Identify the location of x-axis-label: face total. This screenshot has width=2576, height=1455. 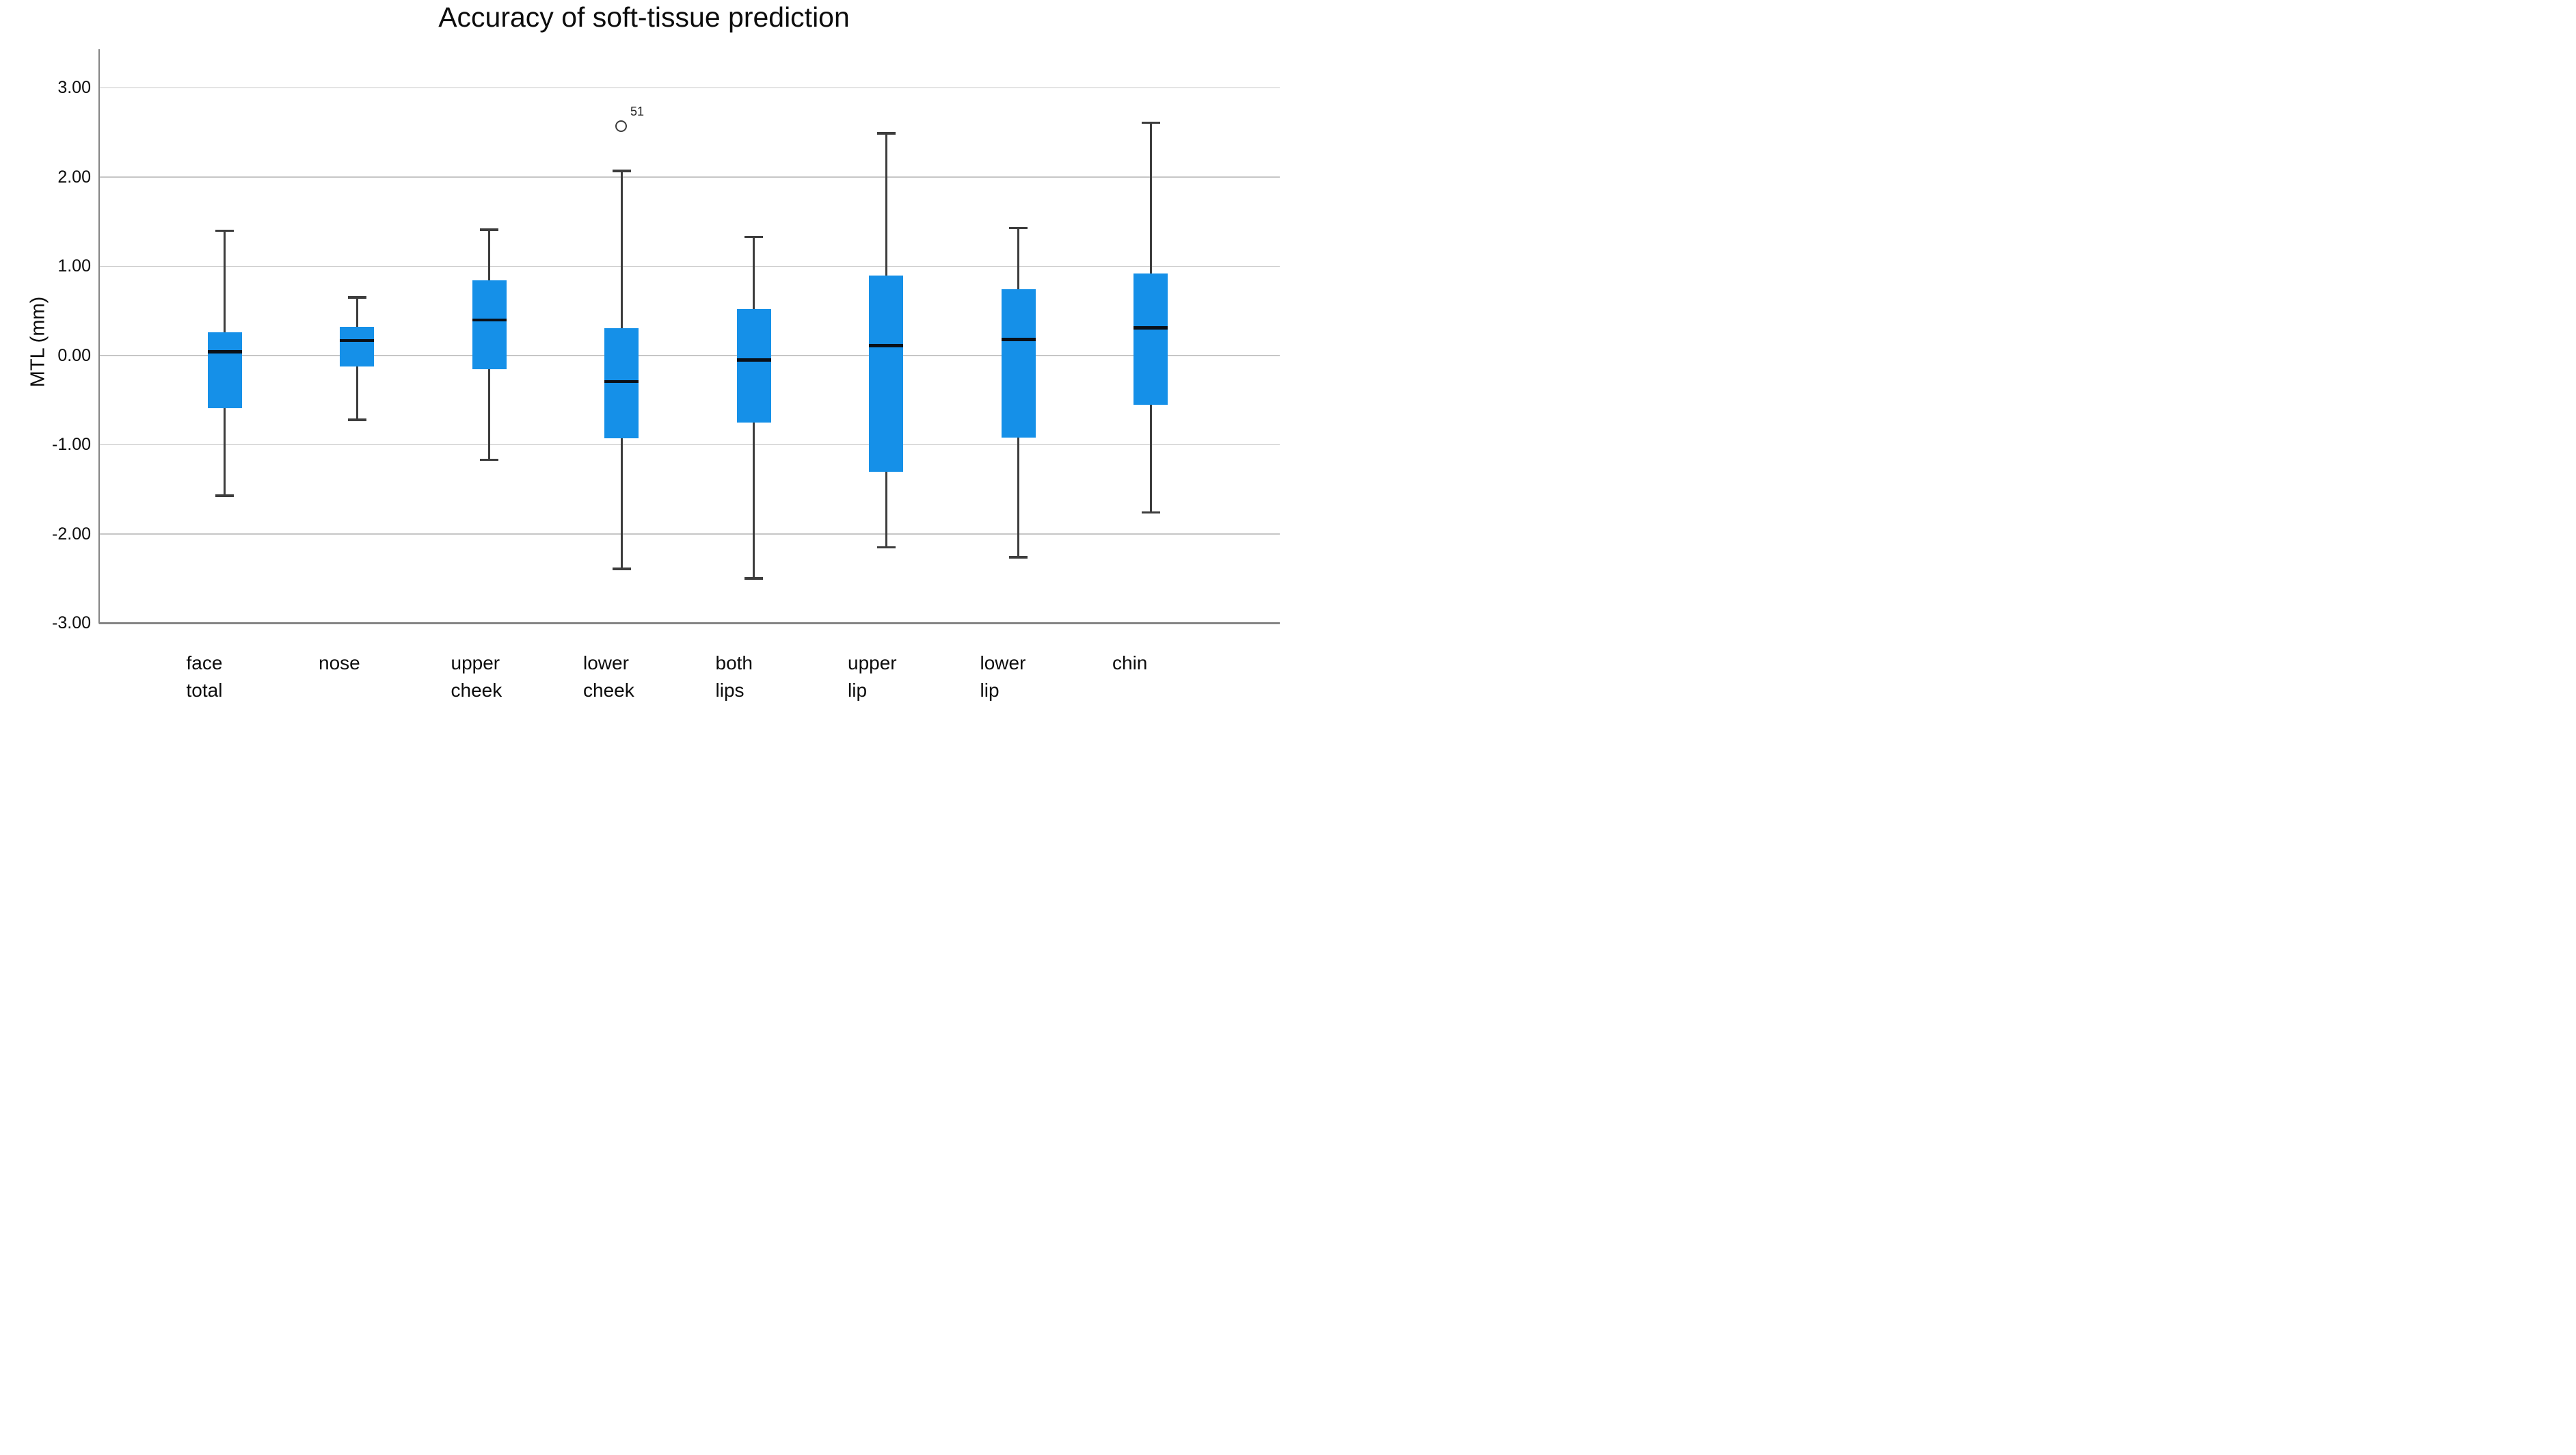
(231, 677).